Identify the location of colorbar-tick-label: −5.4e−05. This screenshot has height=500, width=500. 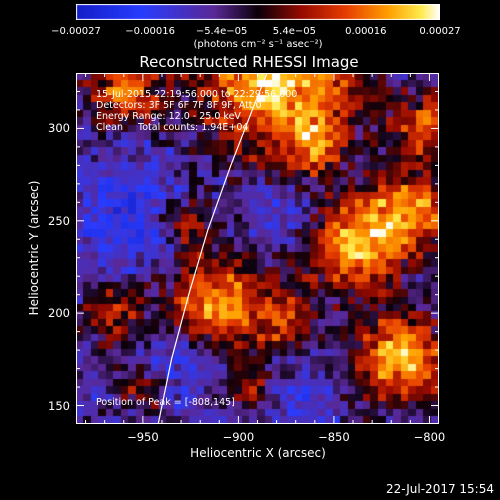
(221, 31).